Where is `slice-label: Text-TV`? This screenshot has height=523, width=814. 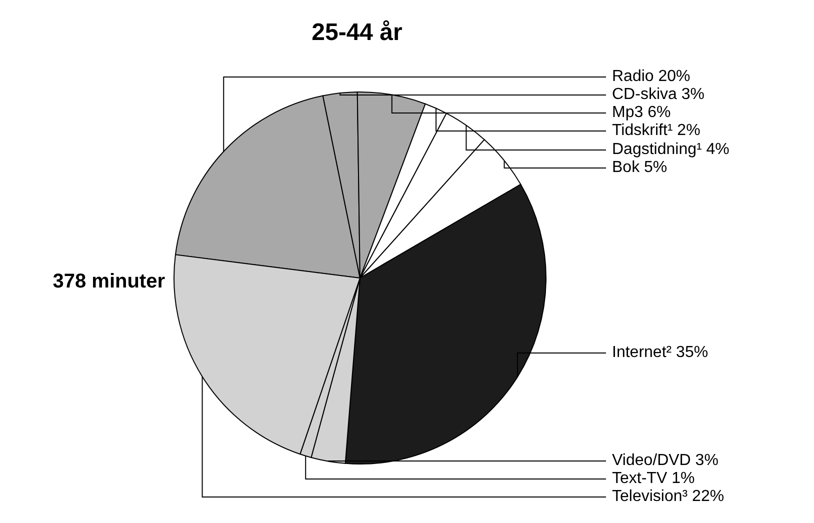 slice-label: Text-TV is located at coordinates (640, 479).